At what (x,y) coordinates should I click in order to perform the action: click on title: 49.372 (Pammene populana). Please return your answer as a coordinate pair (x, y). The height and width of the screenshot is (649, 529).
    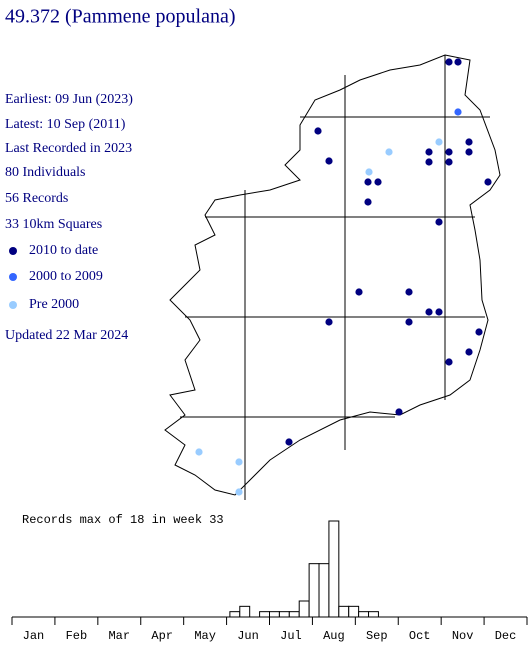
    Looking at the image, I should click on (120, 17).